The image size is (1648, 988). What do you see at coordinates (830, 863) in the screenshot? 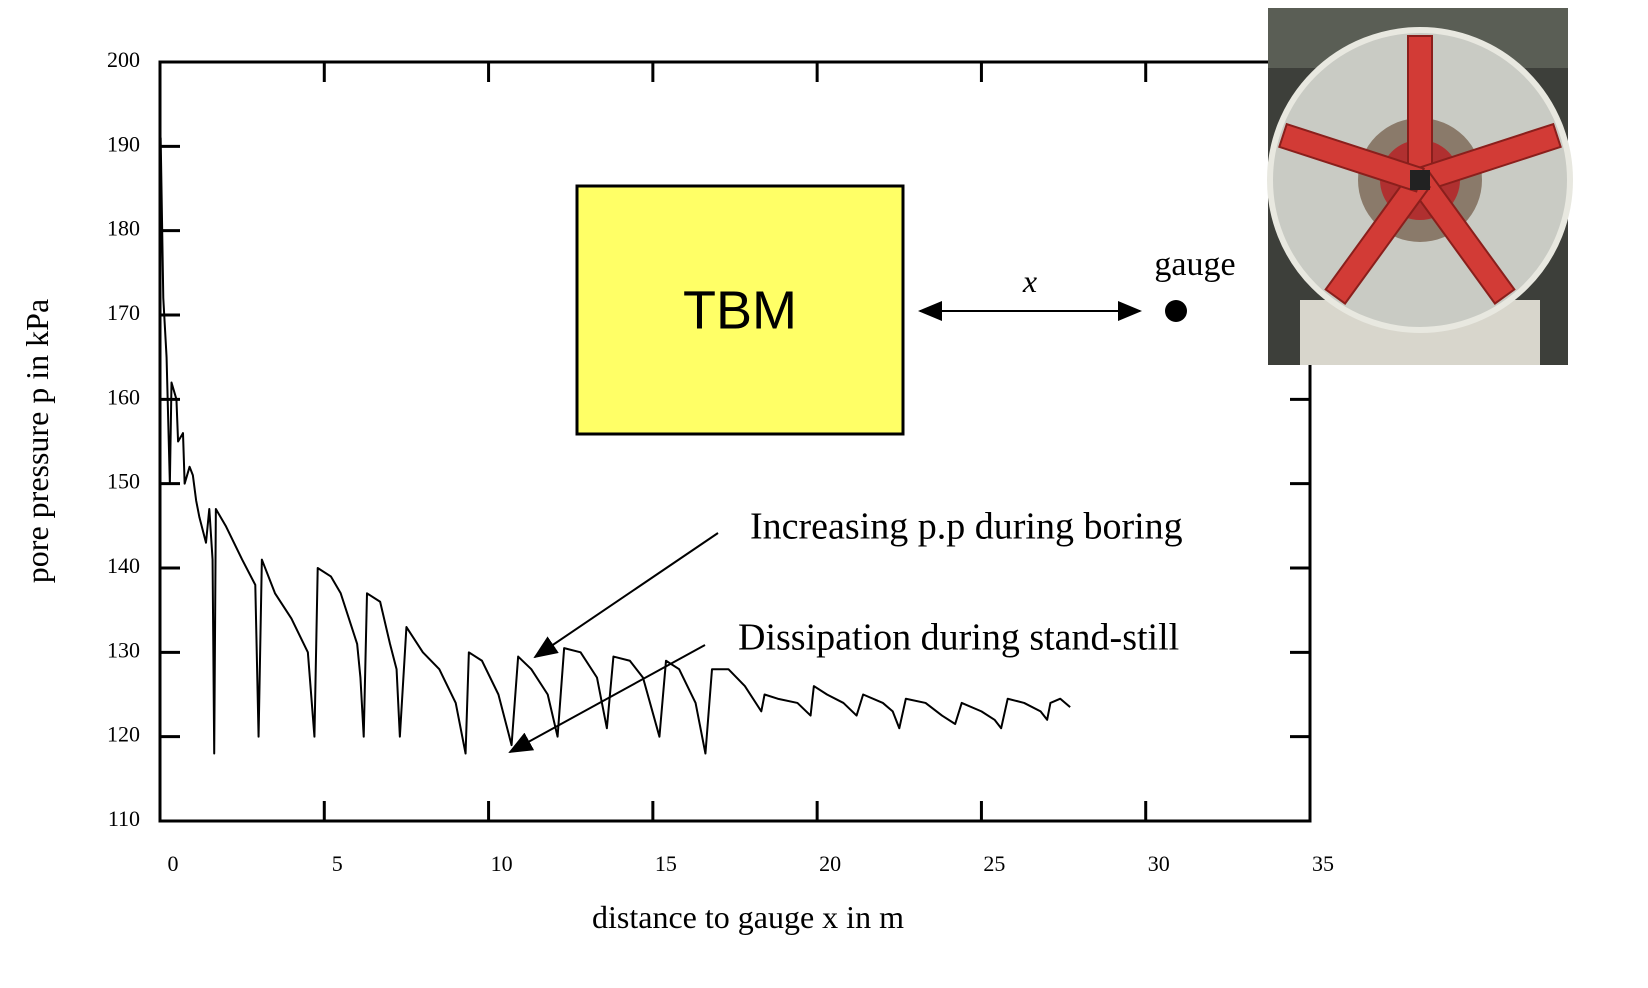
I see `x-tick-label: 20` at bounding box center [830, 863].